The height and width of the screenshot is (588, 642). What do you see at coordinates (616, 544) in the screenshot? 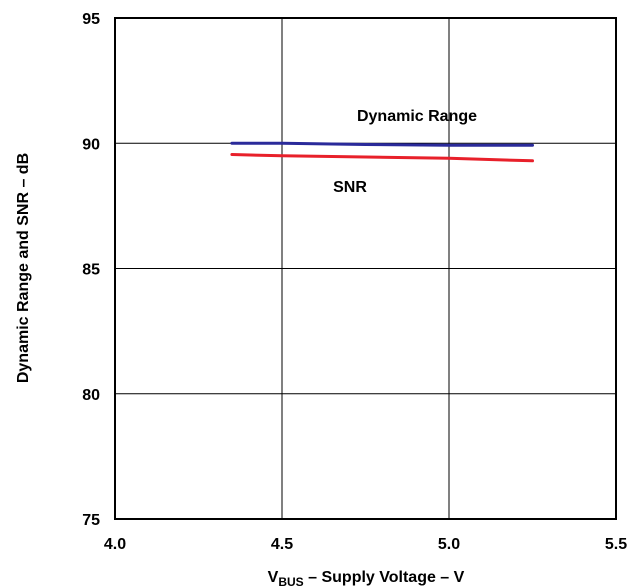
I see `x-tick-label: 5.5` at bounding box center [616, 544].